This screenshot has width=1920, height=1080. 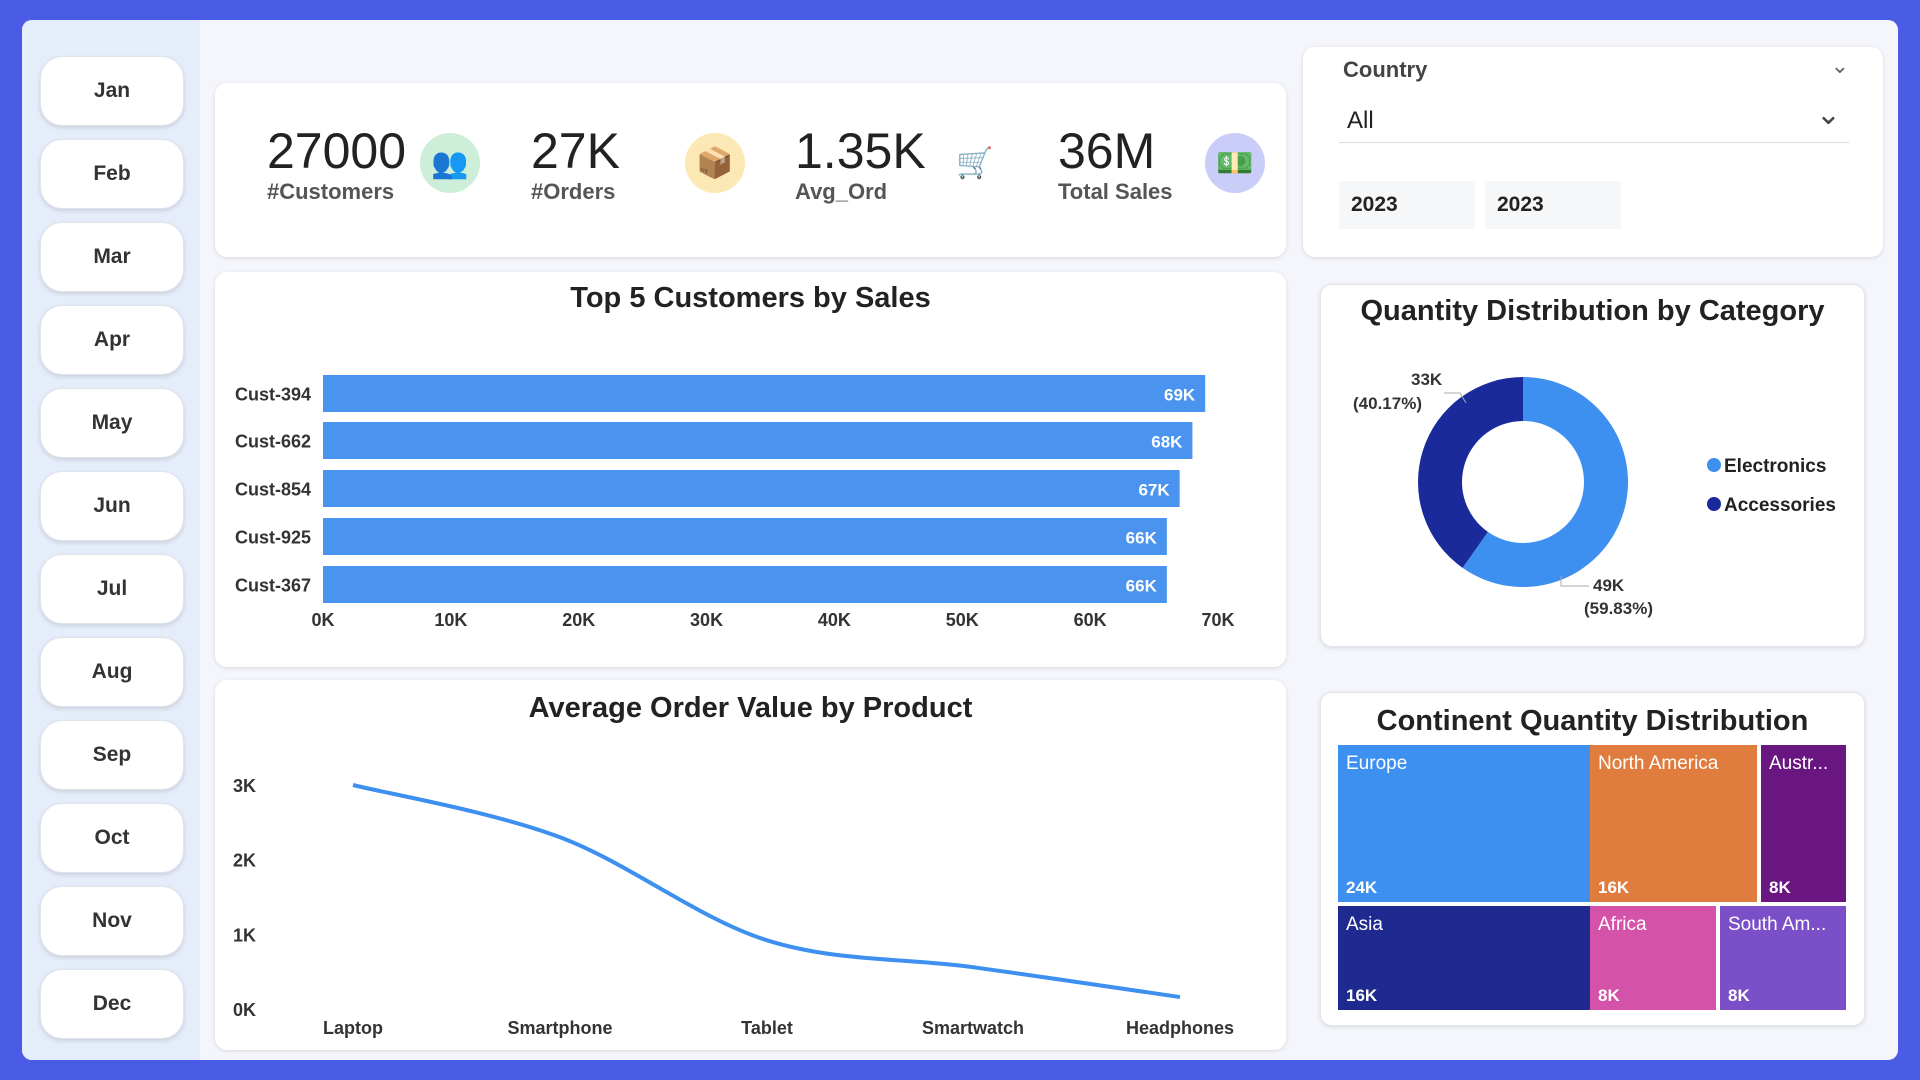 What do you see at coordinates (331, 191) in the screenshot?
I see `kpi-label: #Customers` at bounding box center [331, 191].